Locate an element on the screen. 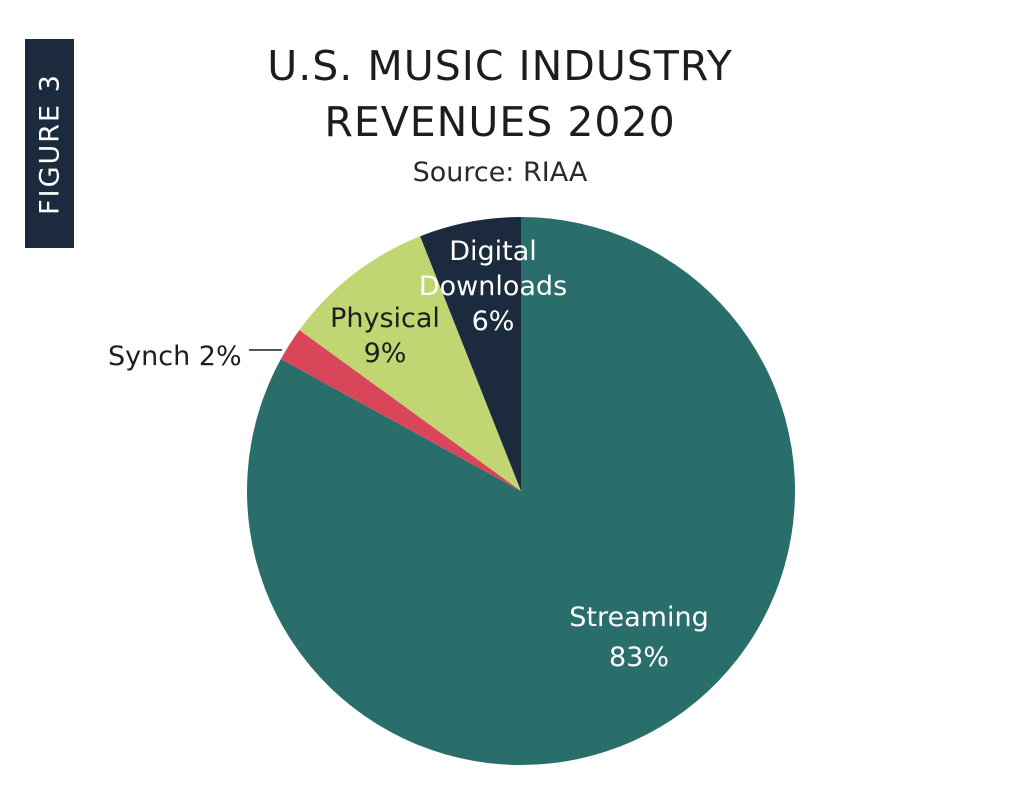 The image size is (1020, 812). pie-slice-synch is located at coordinates (400, 410).